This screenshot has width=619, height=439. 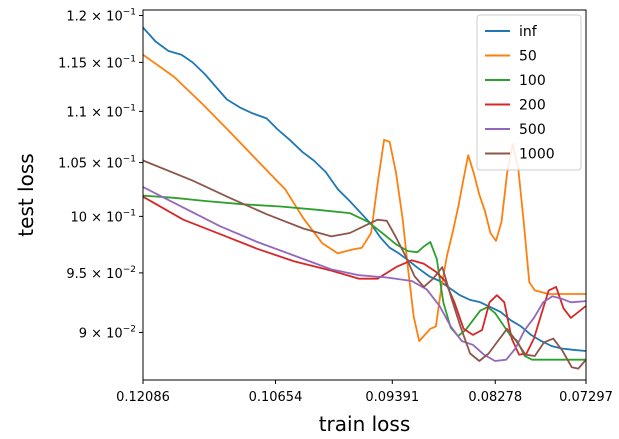 What do you see at coordinates (107, 332) in the screenshot?
I see `y-tick-label: 9 × 10⁻²` at bounding box center [107, 332].